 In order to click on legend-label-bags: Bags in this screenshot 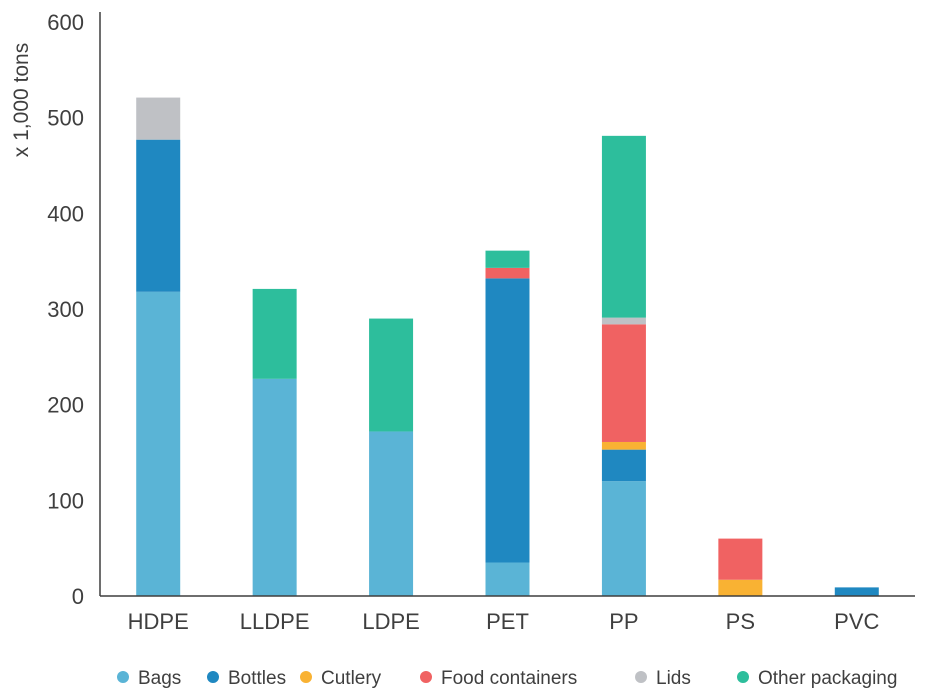, I will do `click(159, 678)`.